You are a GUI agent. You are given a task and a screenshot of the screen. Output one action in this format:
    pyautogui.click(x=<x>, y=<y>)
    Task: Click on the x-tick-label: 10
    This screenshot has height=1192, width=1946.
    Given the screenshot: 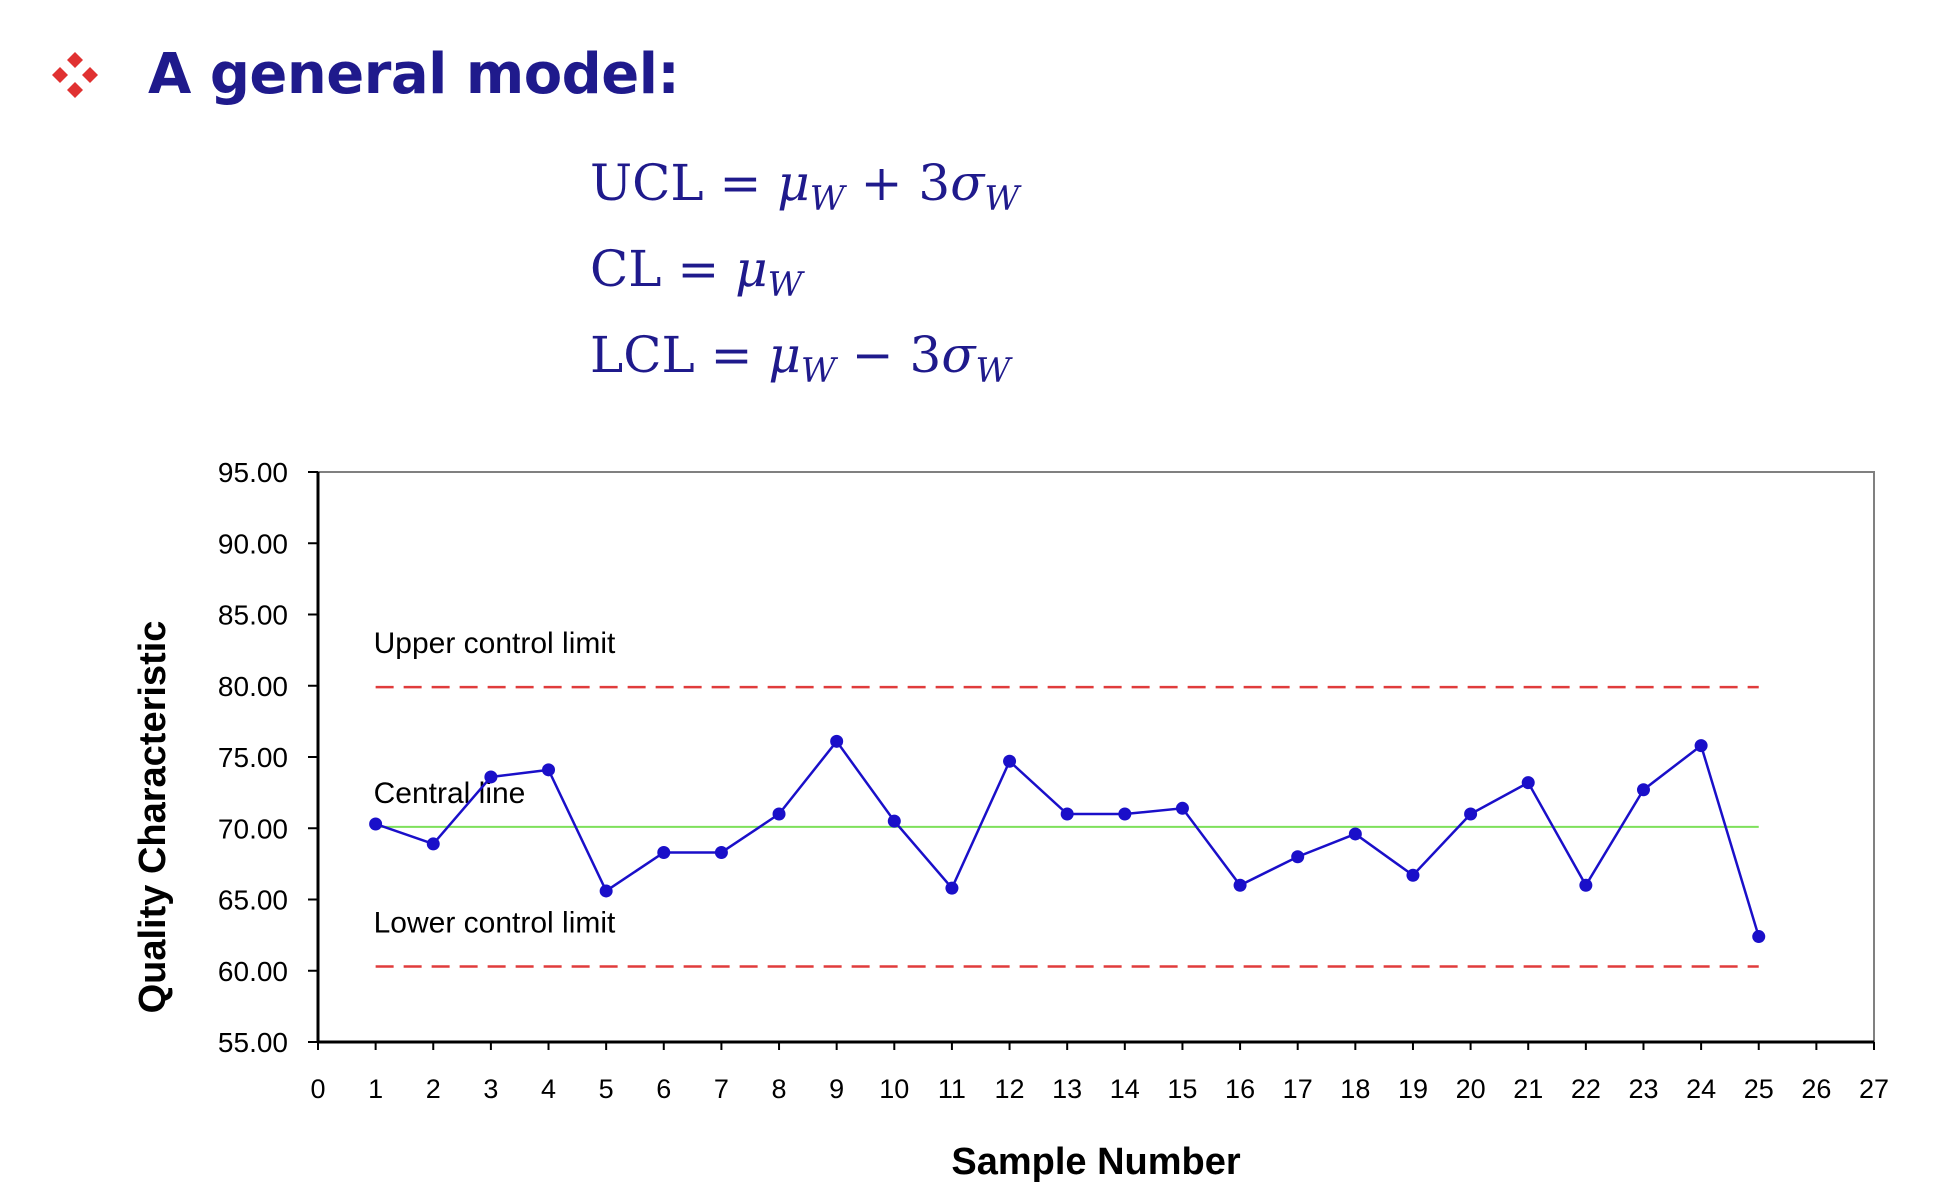 What is the action you would take?
    pyautogui.click(x=894, y=1089)
    